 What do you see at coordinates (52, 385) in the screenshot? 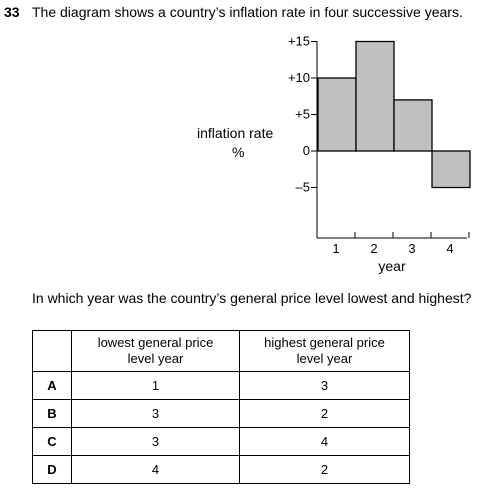
I see `option-label: A` at bounding box center [52, 385].